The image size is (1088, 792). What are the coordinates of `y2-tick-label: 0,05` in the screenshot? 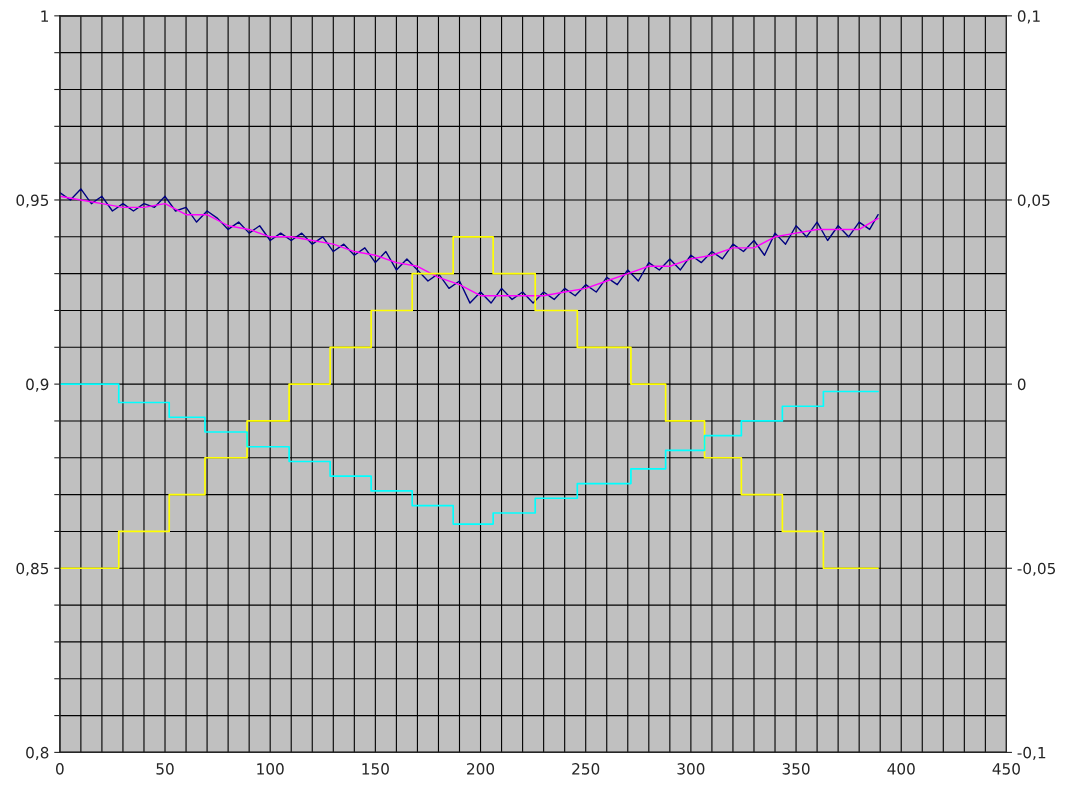 It's located at (1033, 201).